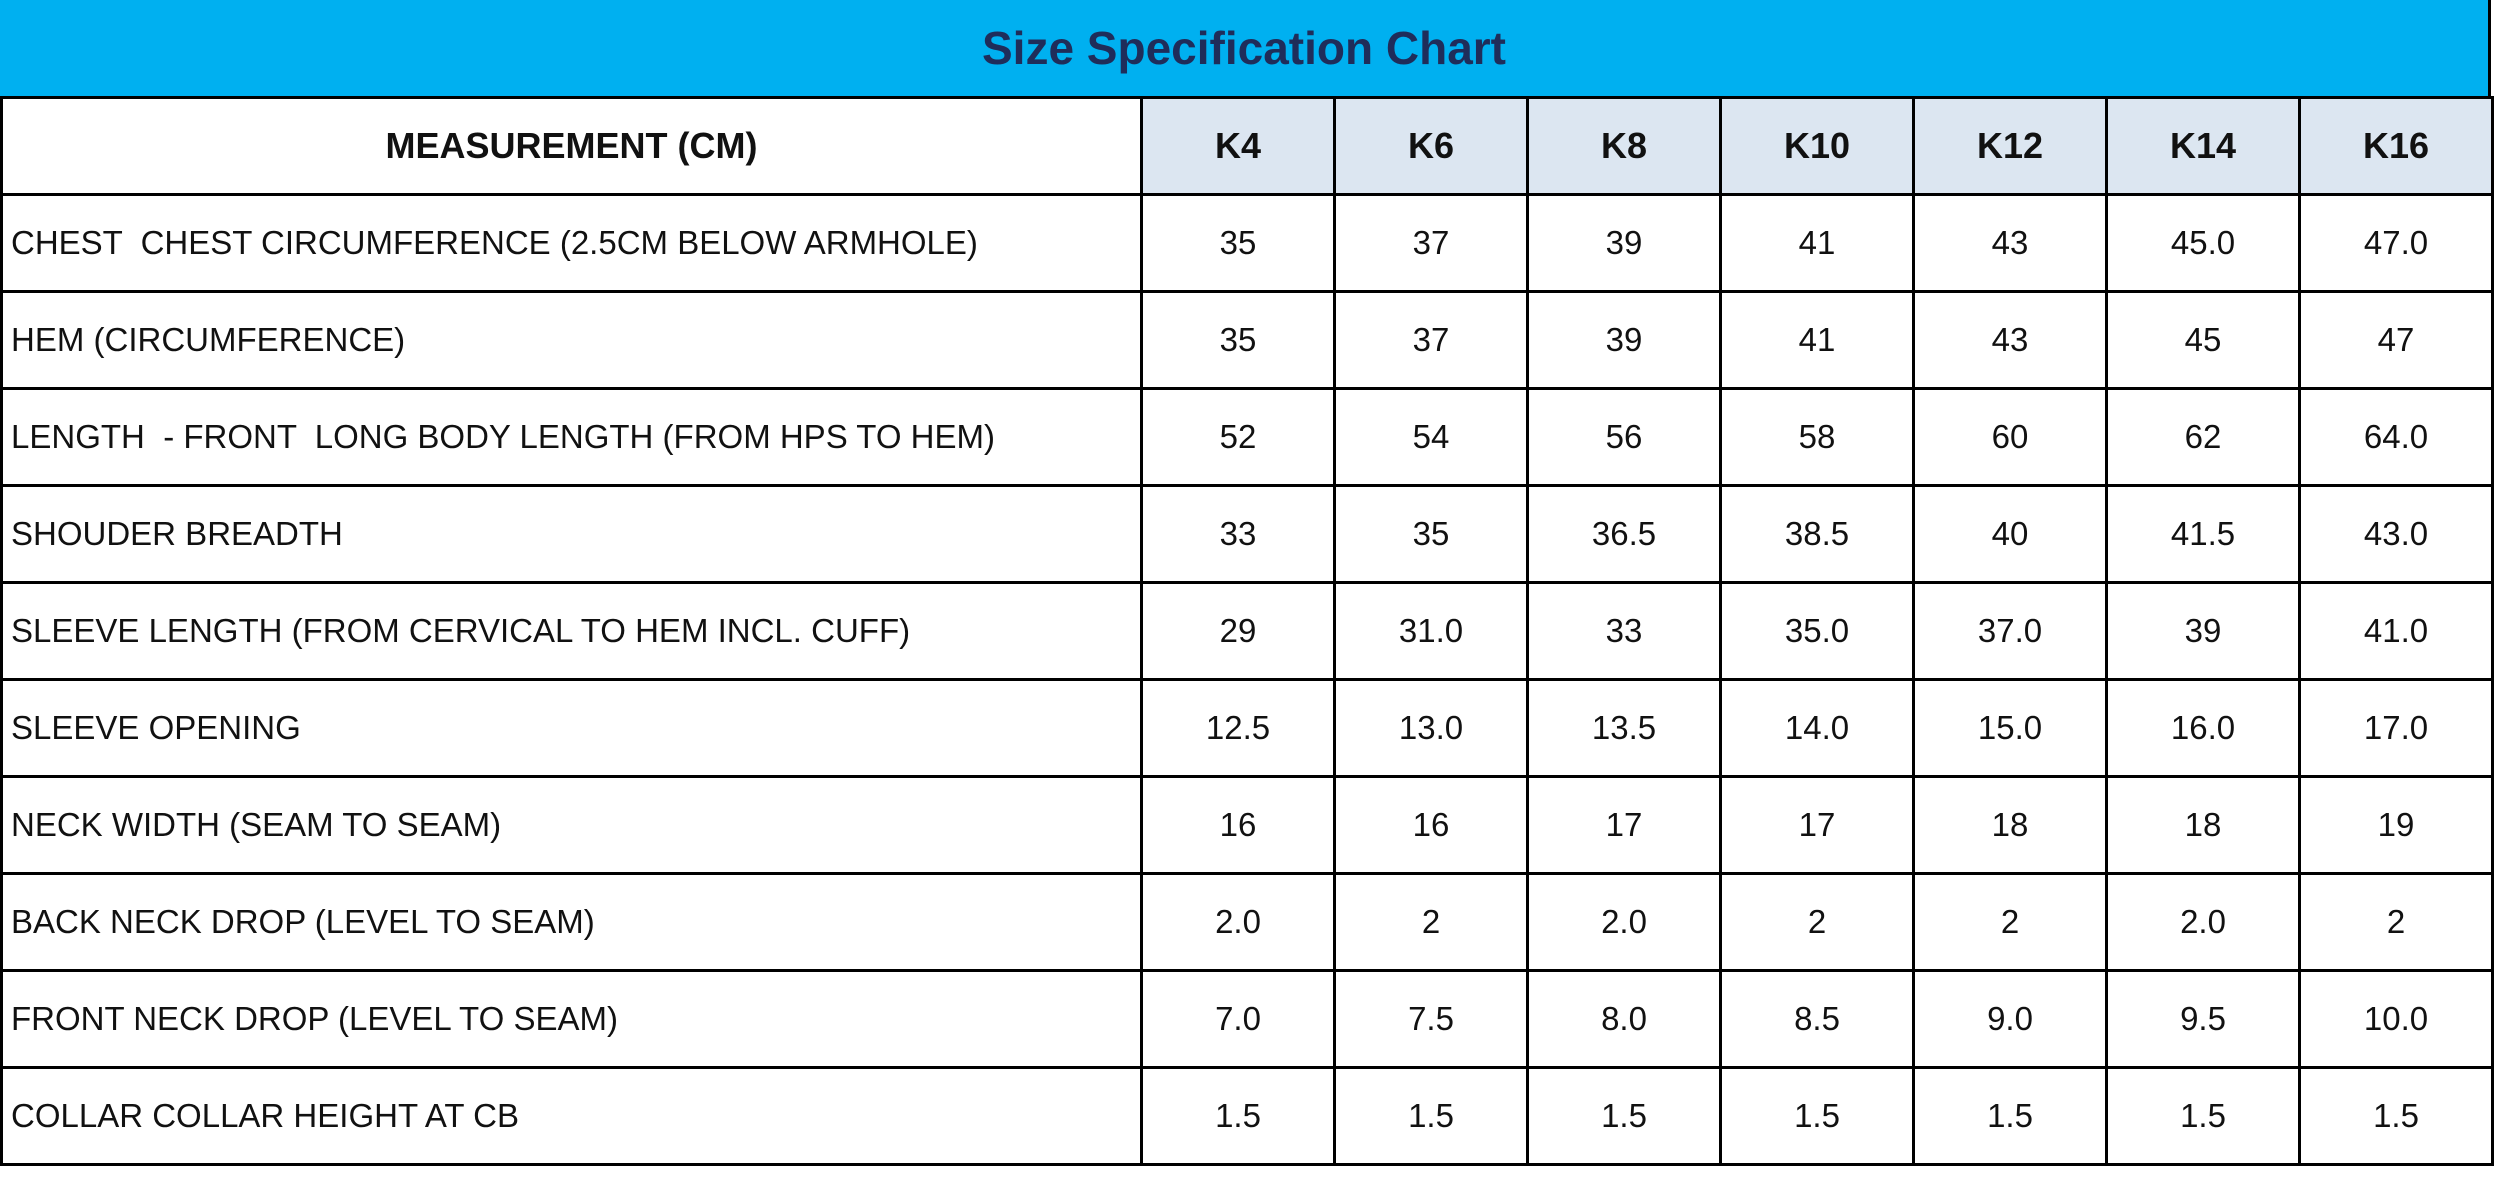 The width and height of the screenshot is (2499, 1200). Describe the element at coordinates (1431, 146) in the screenshot. I see `header-cell: K6` at that location.